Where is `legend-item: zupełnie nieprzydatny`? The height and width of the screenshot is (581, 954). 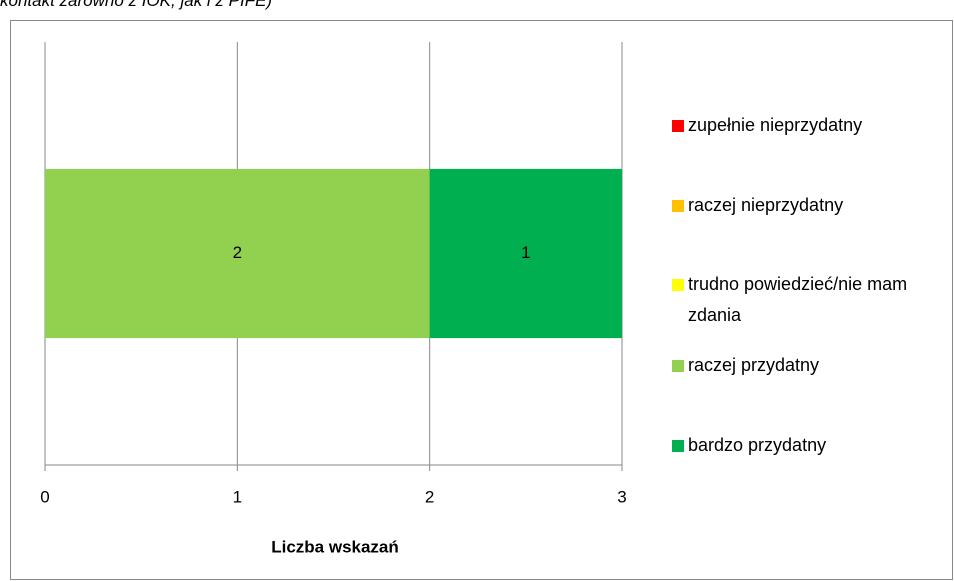 legend-item: zupełnie nieprzydatny is located at coordinates (806, 125).